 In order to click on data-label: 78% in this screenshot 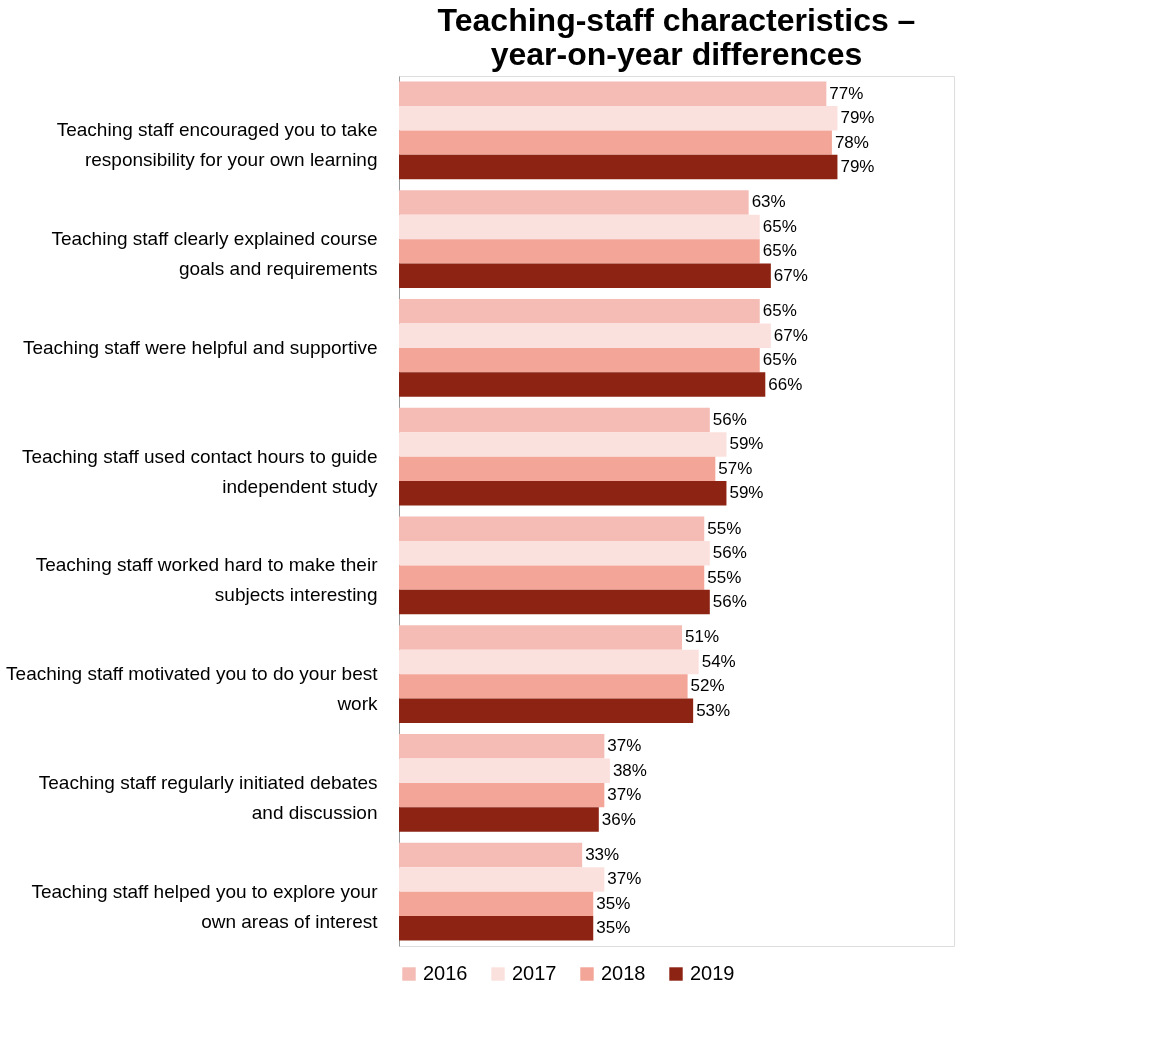, I will do `click(851, 142)`.